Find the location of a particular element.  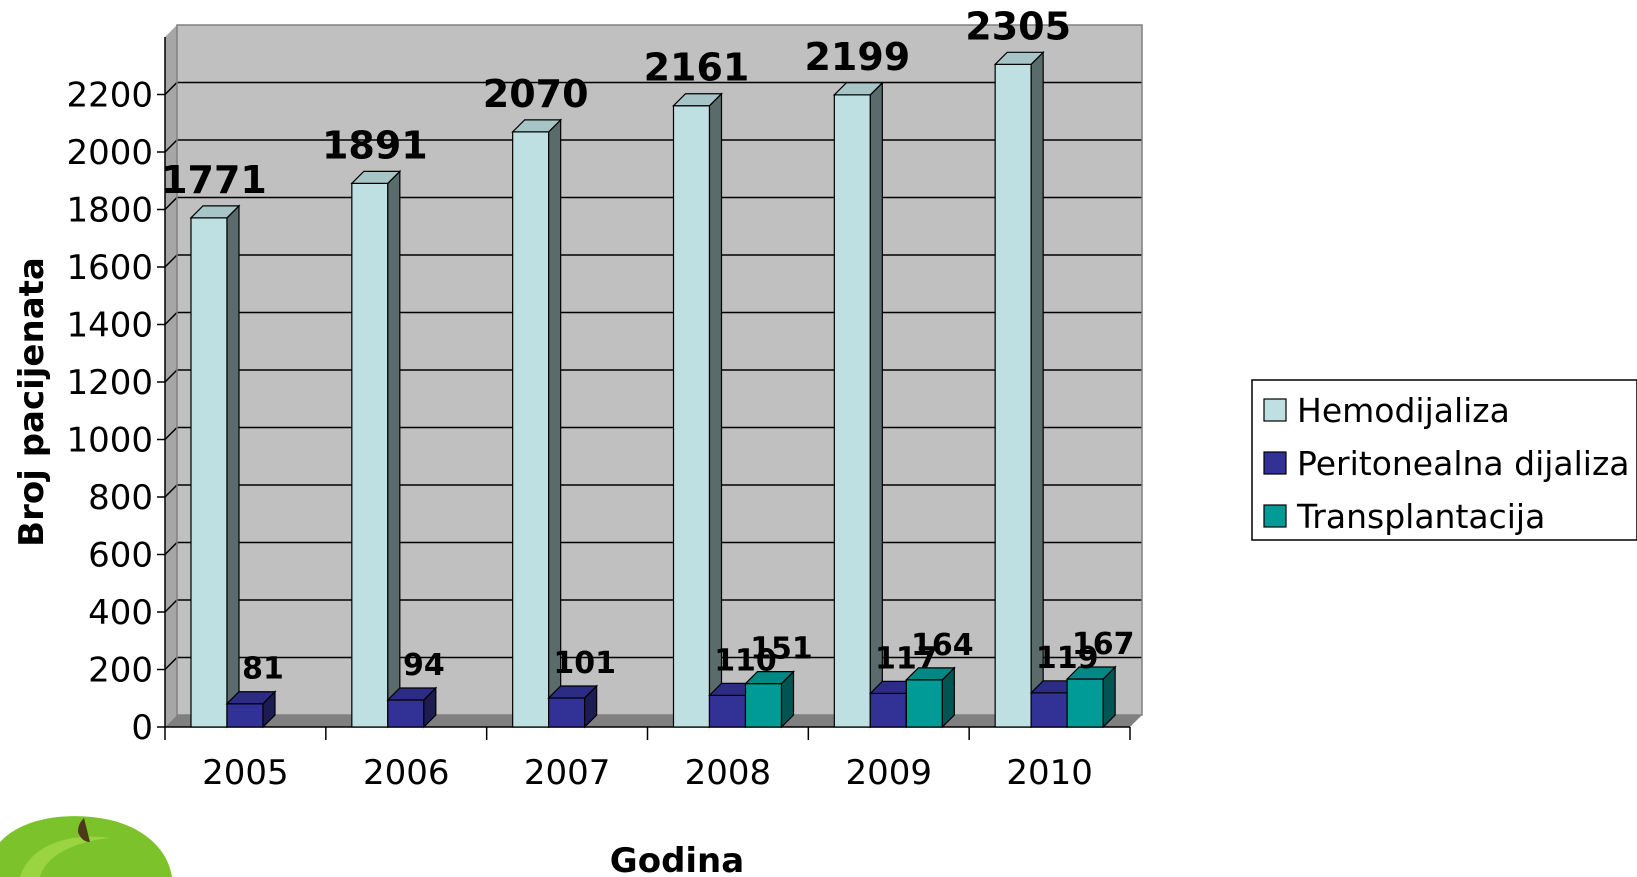

y-tick-label: 1000 is located at coordinates (109, 441).